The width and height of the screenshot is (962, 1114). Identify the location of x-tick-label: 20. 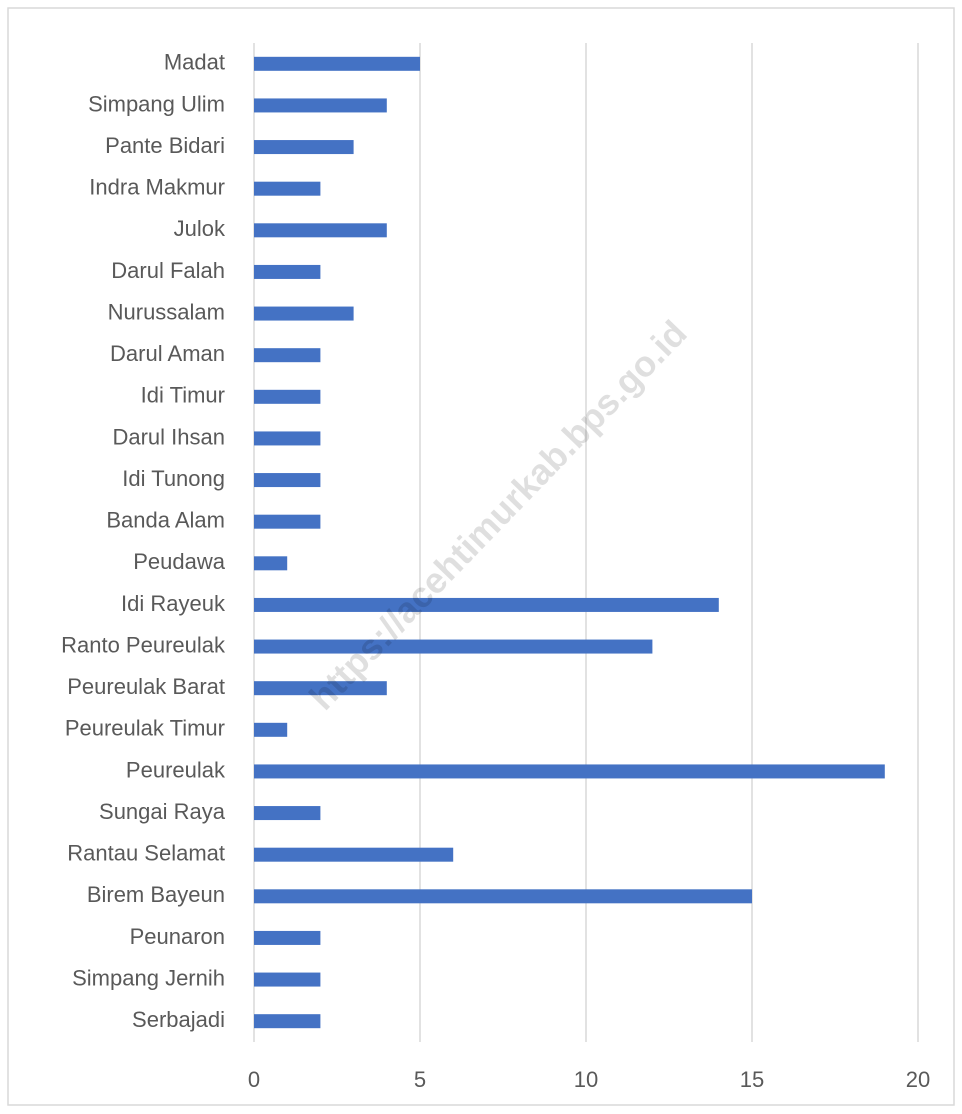
(918, 1079).